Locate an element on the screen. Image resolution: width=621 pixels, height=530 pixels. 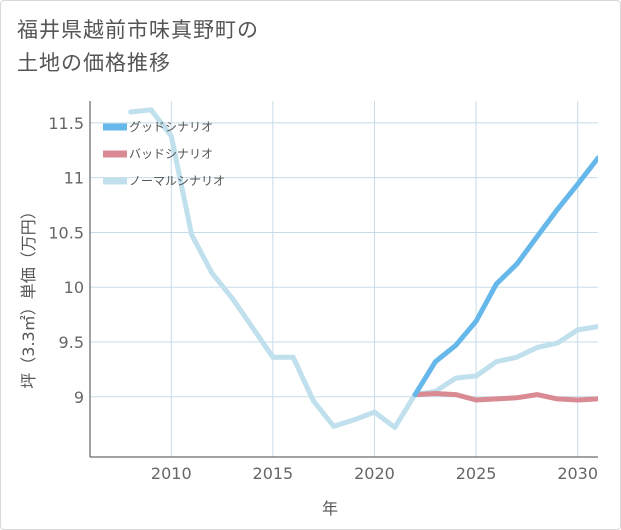
y-tick-label: 10.5 is located at coordinates (66, 232).